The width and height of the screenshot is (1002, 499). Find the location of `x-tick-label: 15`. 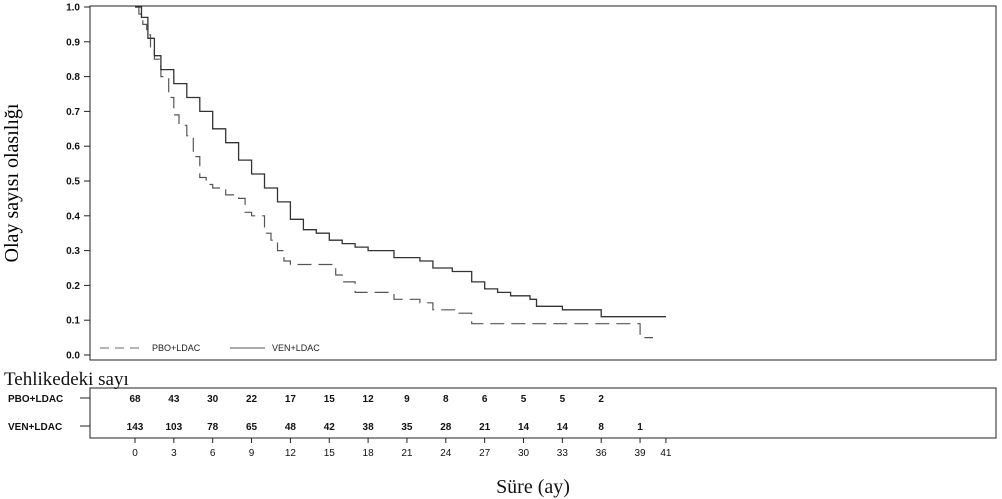

x-tick-label: 15 is located at coordinates (330, 453).